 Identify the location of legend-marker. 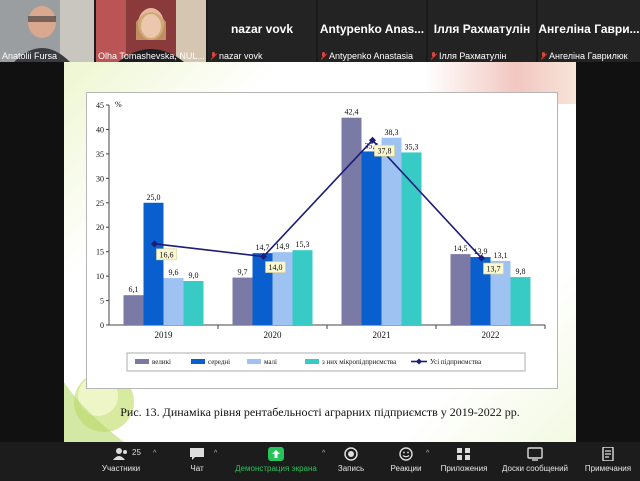
(419, 361).